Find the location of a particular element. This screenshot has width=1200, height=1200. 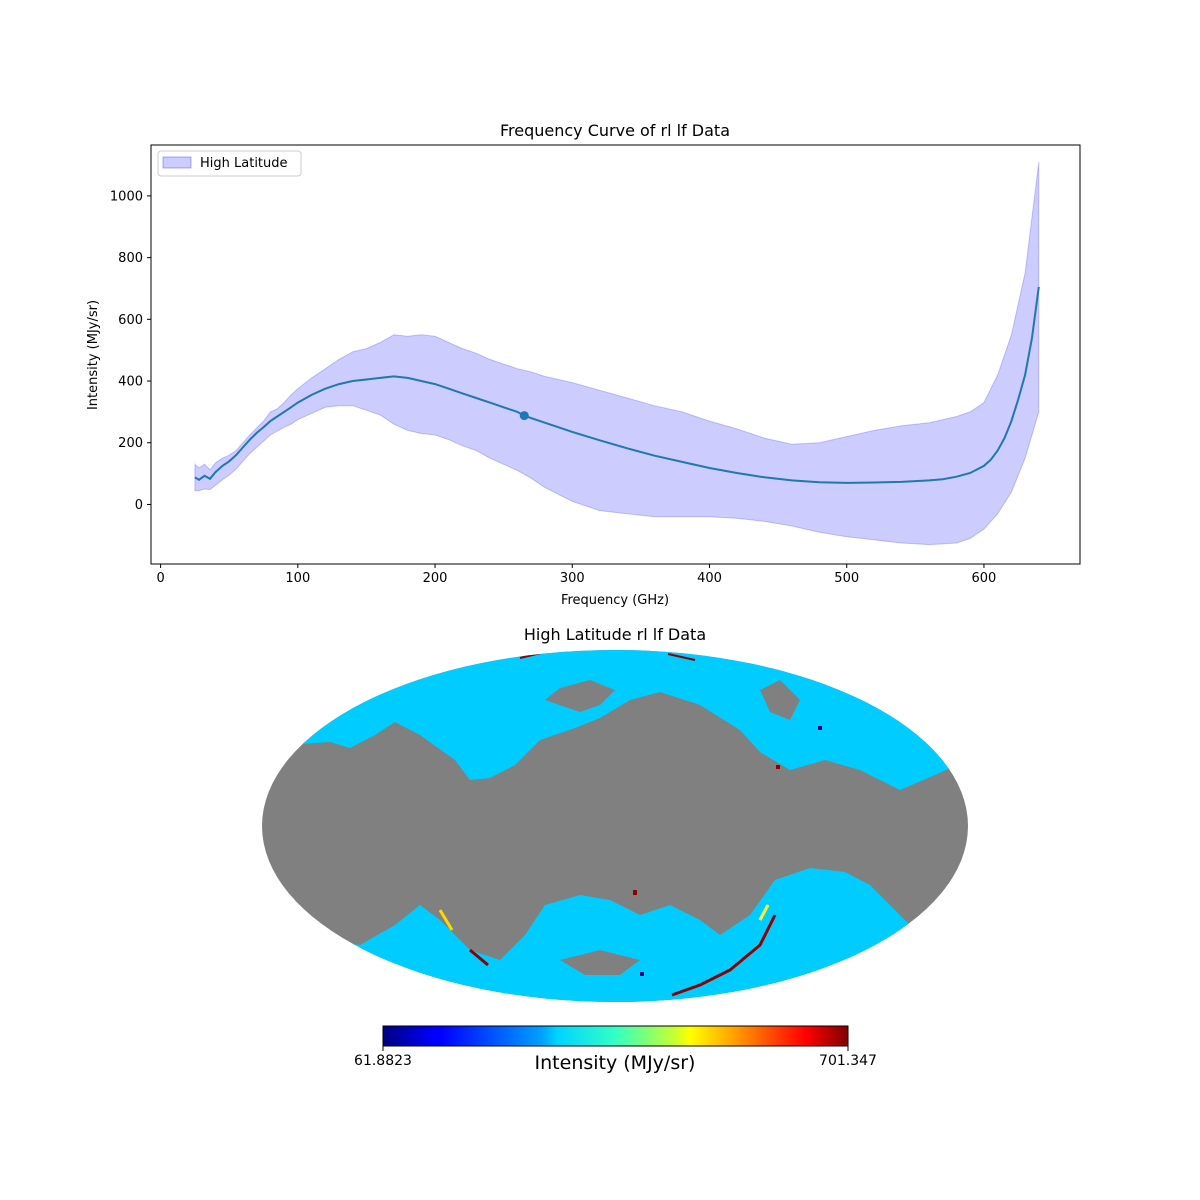

colorbar: 61.8823 701.347 Intensity (MJy/sr) is located at coordinates (615, 1049).